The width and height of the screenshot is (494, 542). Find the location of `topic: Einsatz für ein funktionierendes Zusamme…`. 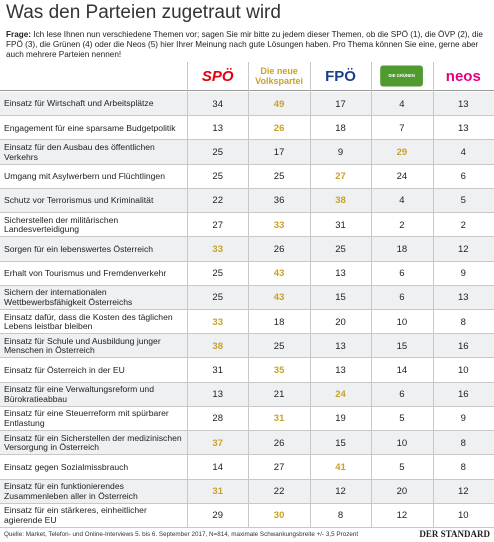

topic: Einsatz für ein funktionierendes Zusamme… is located at coordinates (71, 491).